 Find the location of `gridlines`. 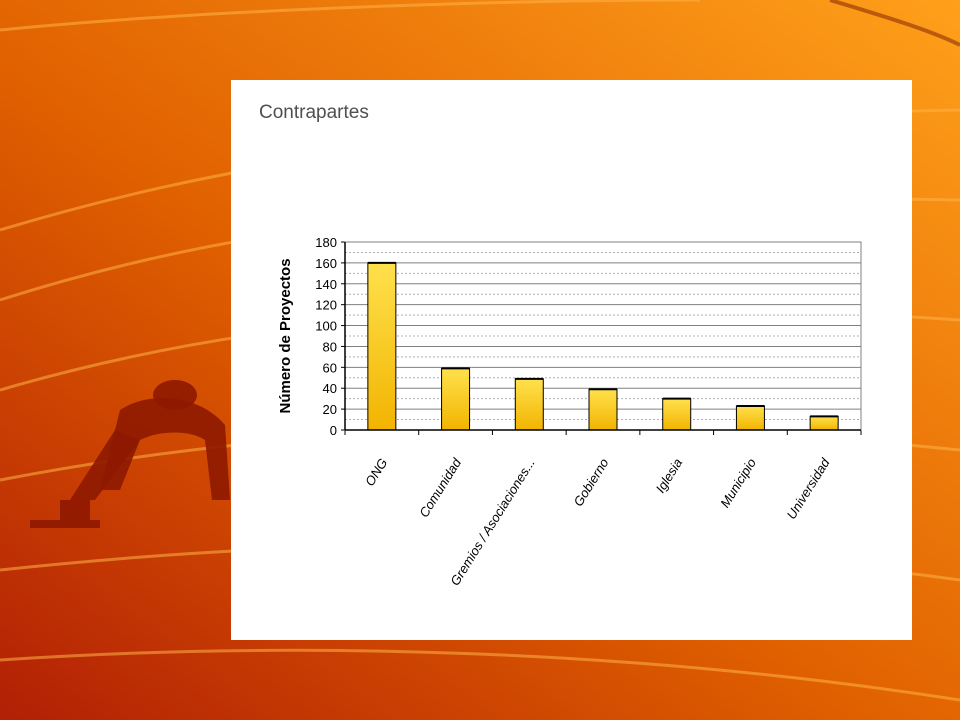

gridlines is located at coordinates (603, 331).